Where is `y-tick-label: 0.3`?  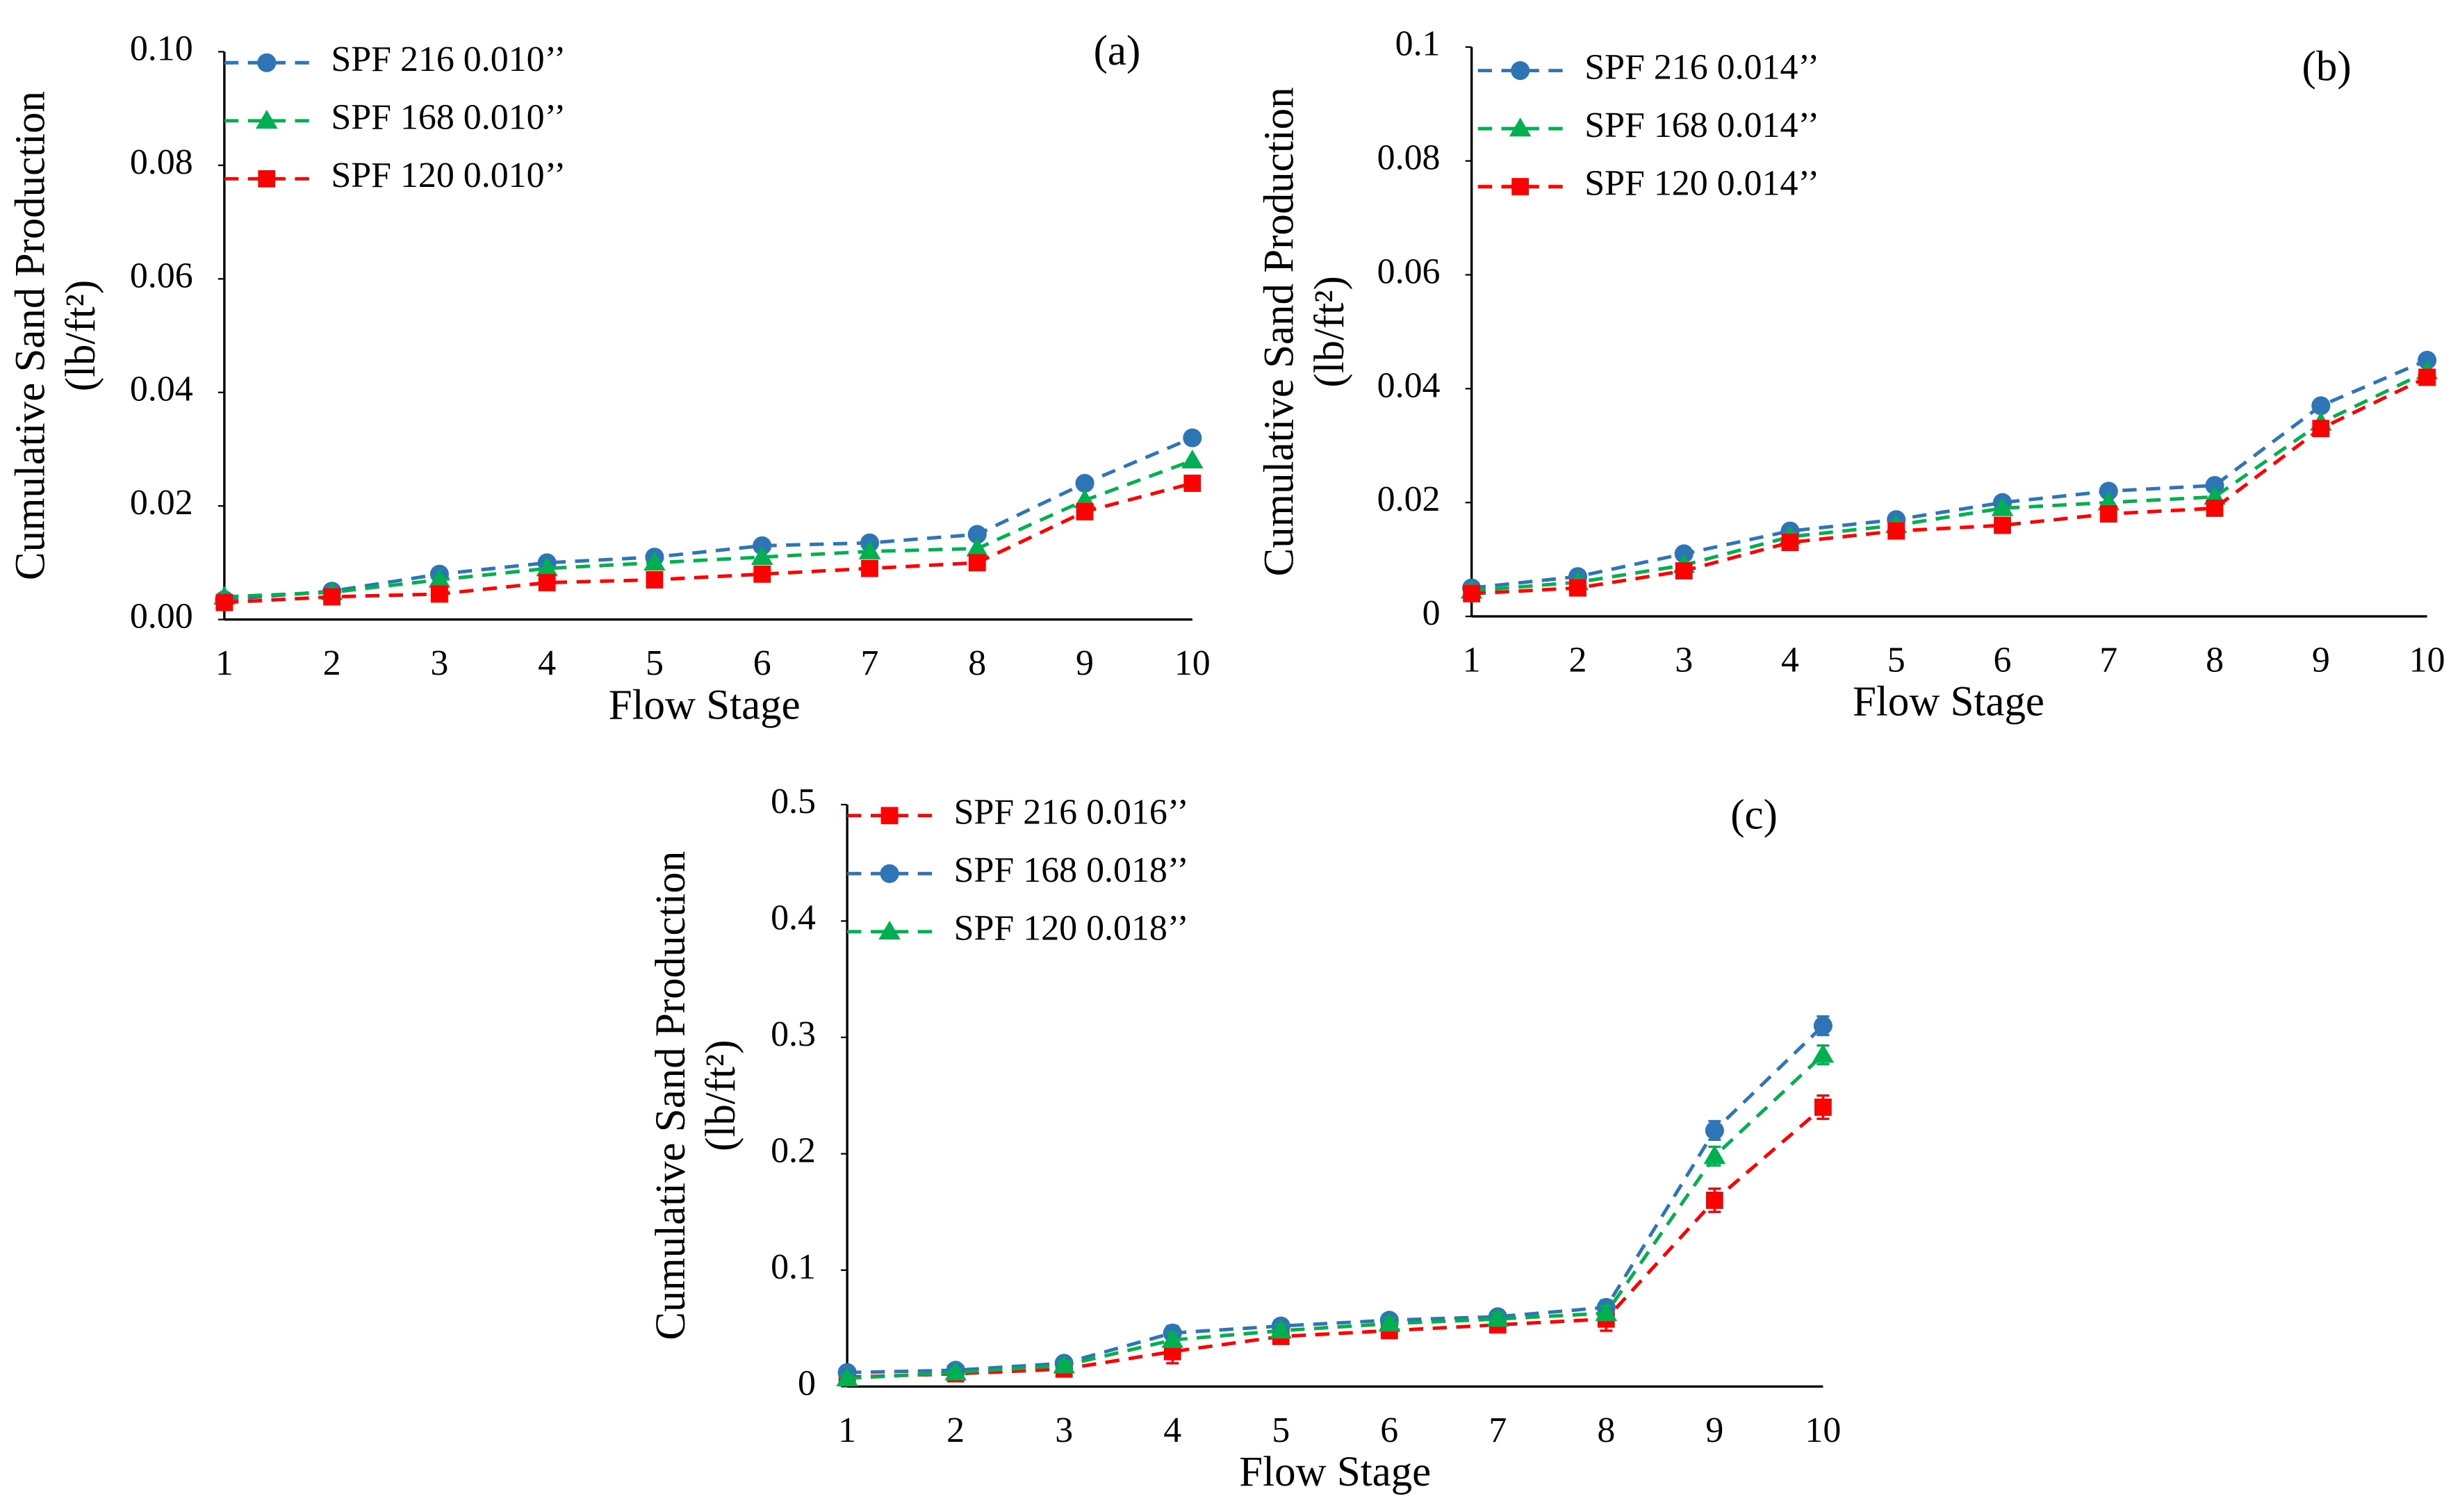 y-tick-label: 0.3 is located at coordinates (793, 1034).